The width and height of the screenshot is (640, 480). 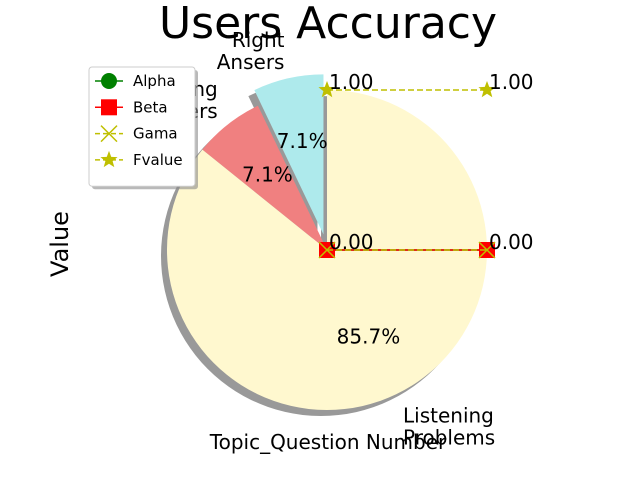 I want to click on legend-entry-gama: Gama, so click(x=136, y=134).